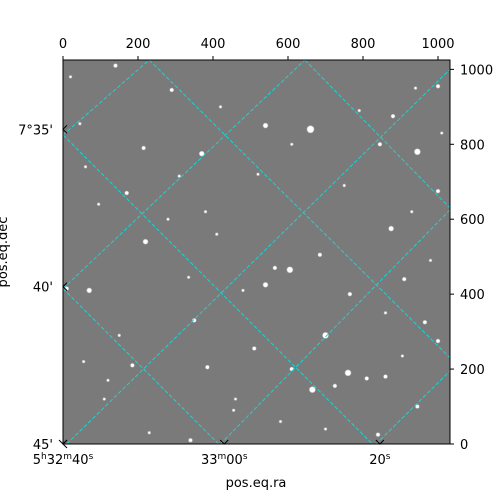 The image size is (500, 500). Describe the element at coordinates (472, 370) in the screenshot. I see `right-tick-label: 200` at that location.